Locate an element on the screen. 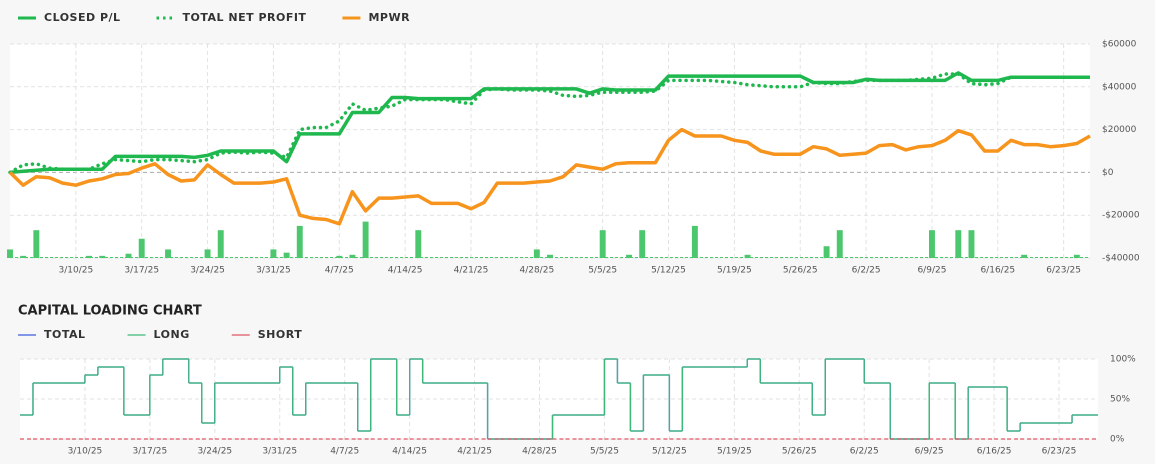 Image resolution: width=1155 pixels, height=464 pixels. y-tick-label: -$20000 is located at coordinates (1121, 216).